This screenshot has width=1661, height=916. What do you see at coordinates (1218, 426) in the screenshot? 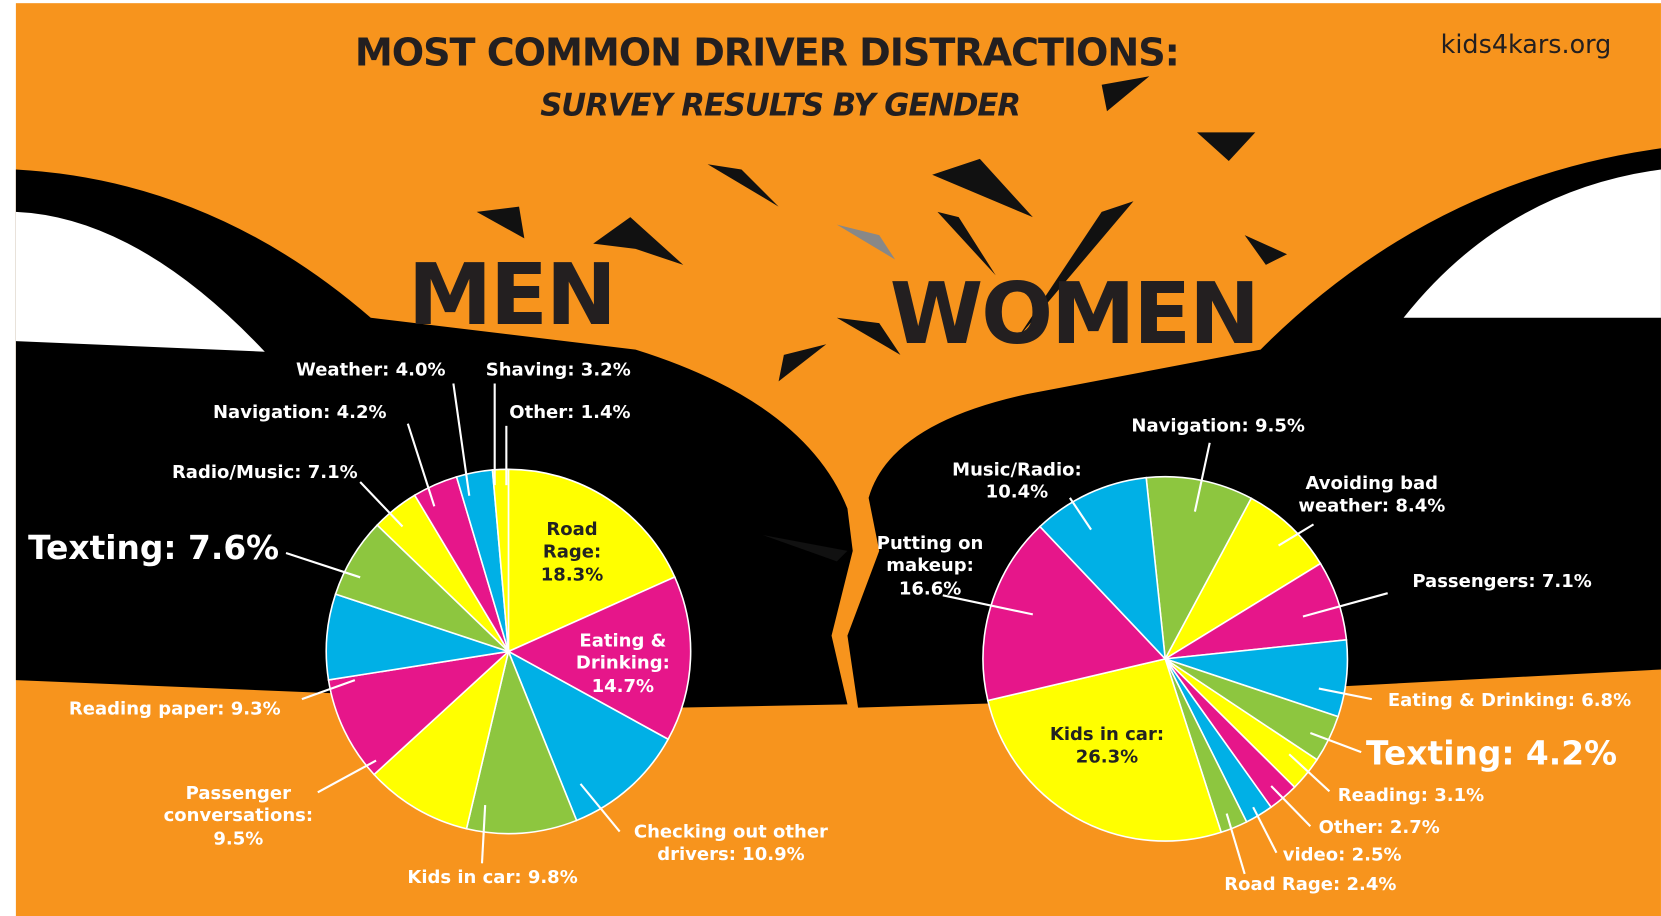
I see `slice-label: Navigation: 9.5%` at bounding box center [1218, 426].